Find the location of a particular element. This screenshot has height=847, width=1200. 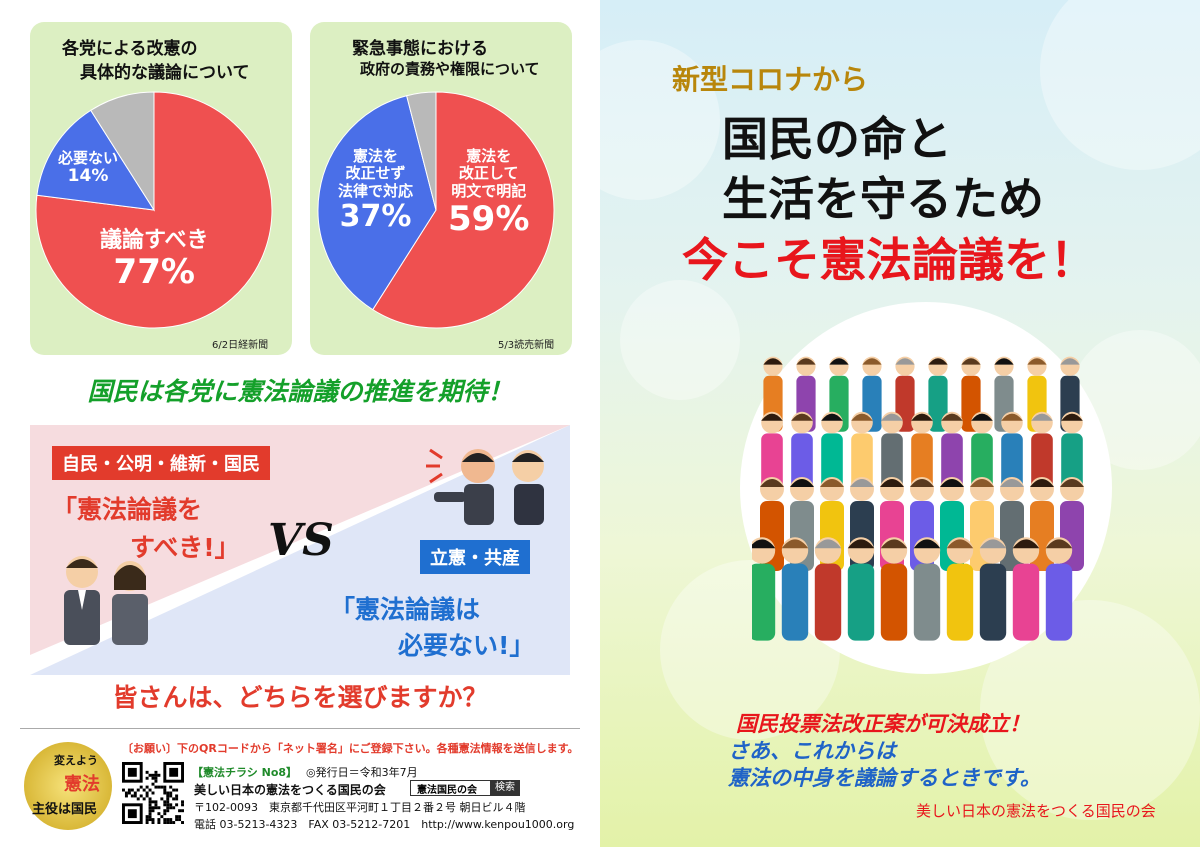

businesspeople-illustration is located at coordinates (106, 600).